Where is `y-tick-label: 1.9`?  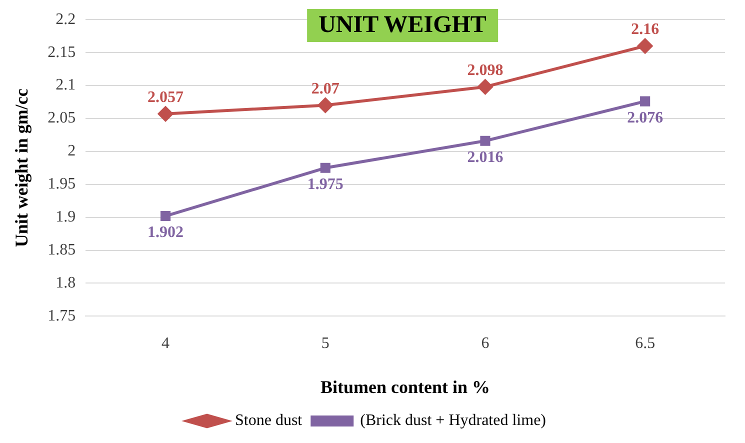
y-tick-label: 1.9 is located at coordinates (66, 217).